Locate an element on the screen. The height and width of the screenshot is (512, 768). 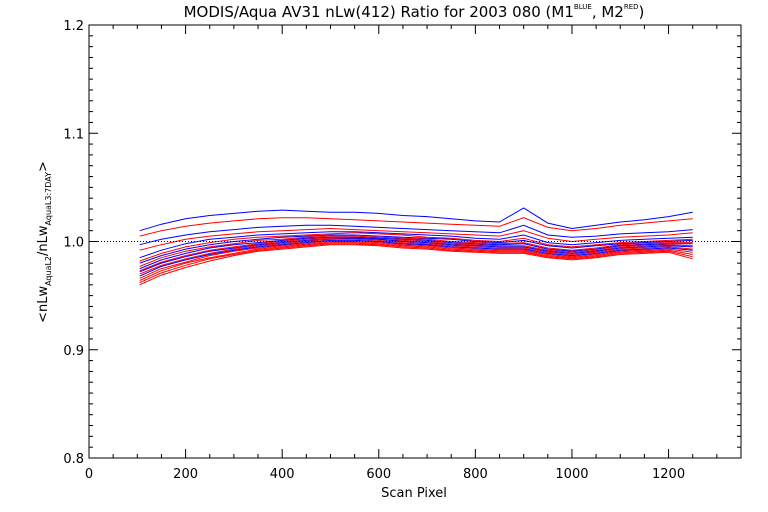
y-tick-label-2: 1.0 is located at coordinates (73, 243).